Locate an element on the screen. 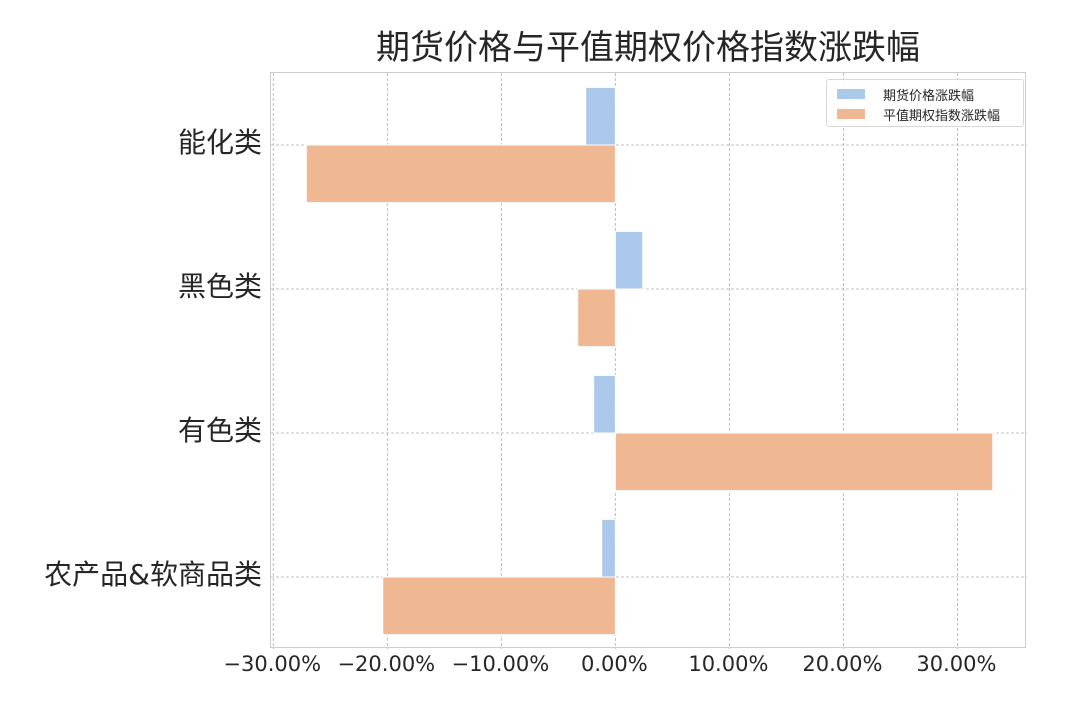 The width and height of the screenshot is (1080, 720). legend-item-futures: 期货价格涨跌幅 is located at coordinates (906, 94).